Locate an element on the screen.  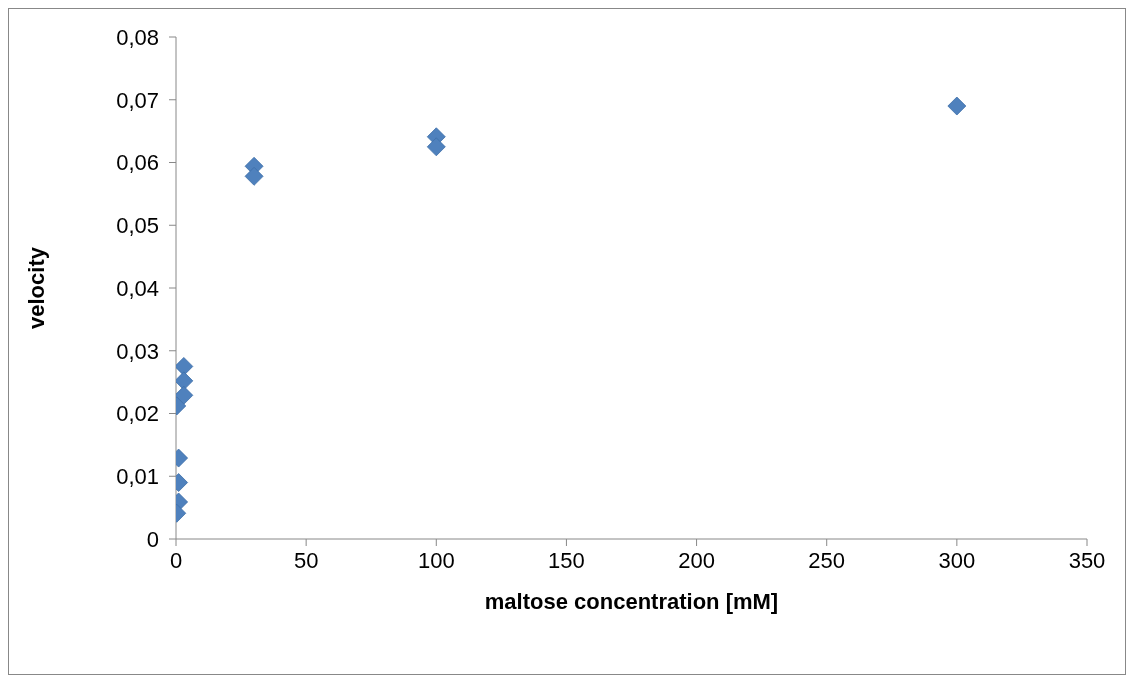
y-tick-label: 0,04 is located at coordinates (137, 288).